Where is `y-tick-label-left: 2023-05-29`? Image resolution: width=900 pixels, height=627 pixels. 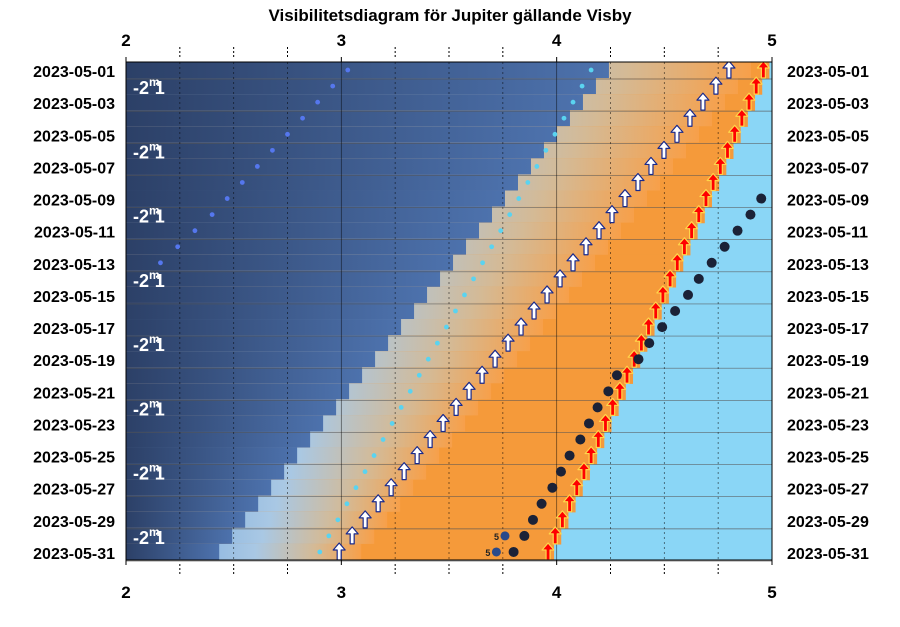
y-tick-label-left: 2023-05-29 is located at coordinates (74, 522).